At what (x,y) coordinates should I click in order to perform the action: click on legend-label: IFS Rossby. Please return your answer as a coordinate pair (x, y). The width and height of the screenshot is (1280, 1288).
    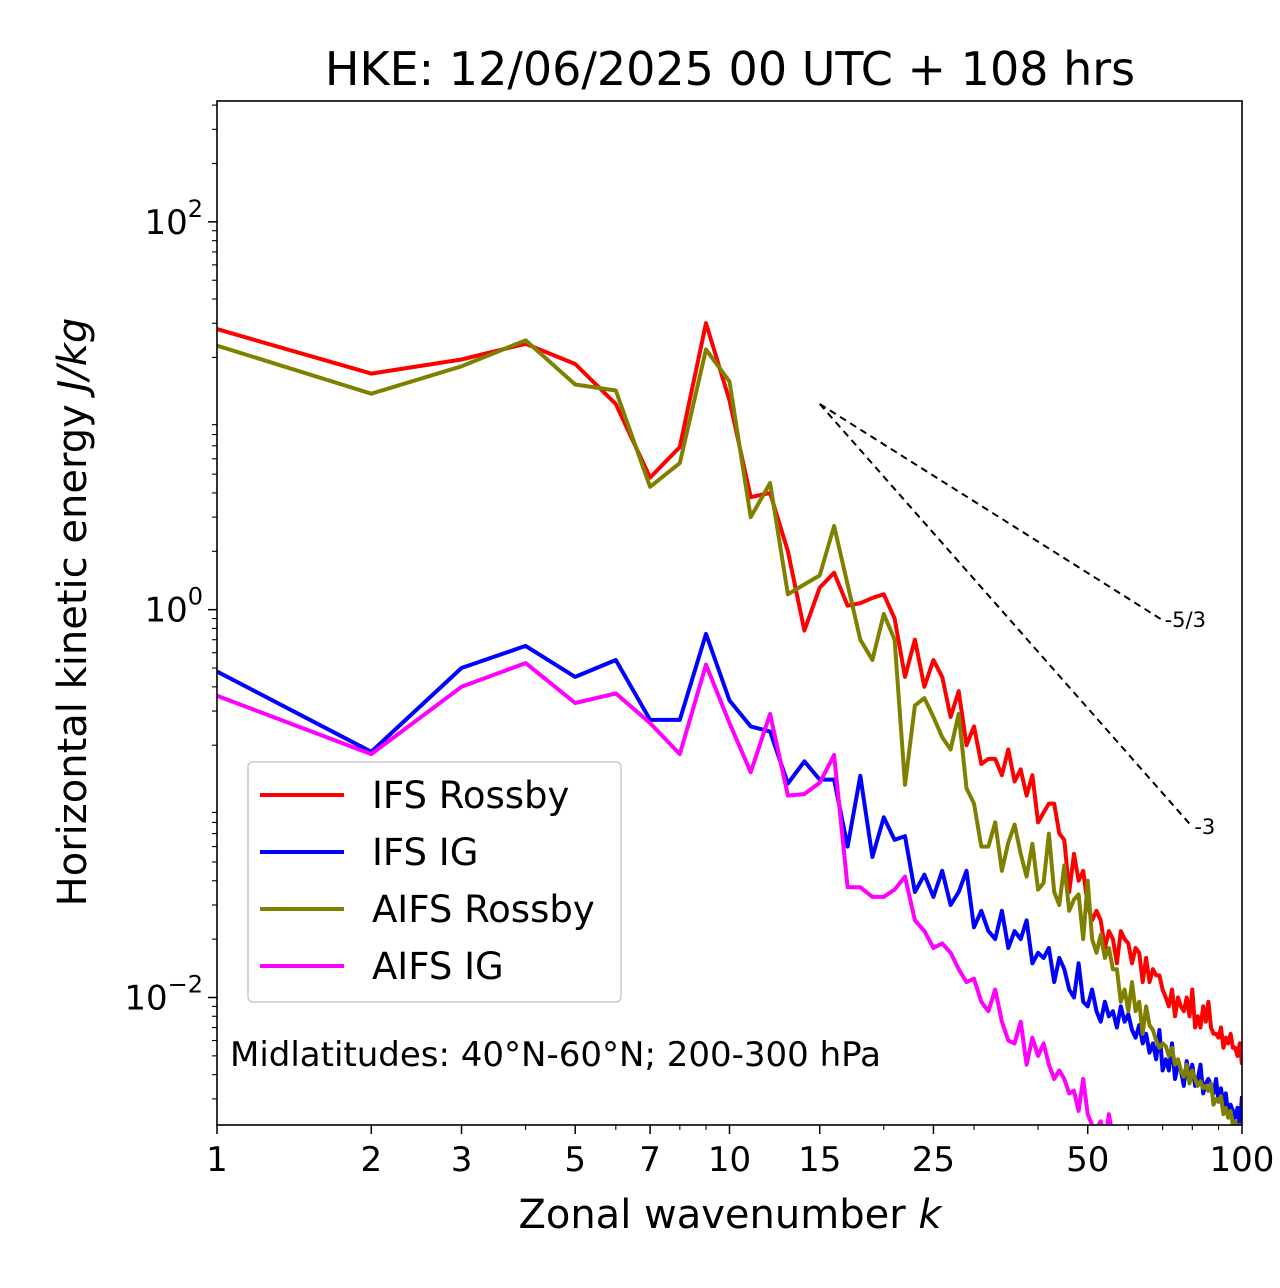
    Looking at the image, I should click on (470, 795).